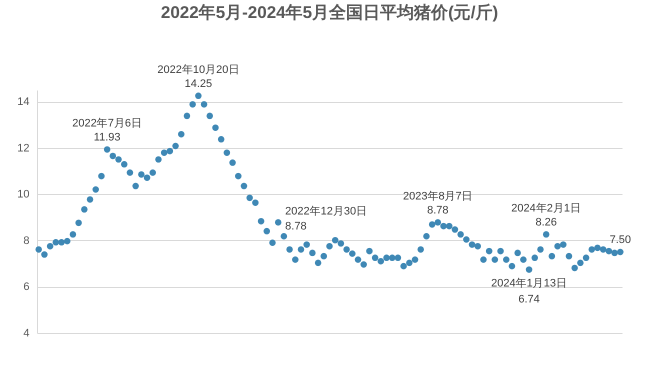 This screenshot has height=382, width=652. Describe the element at coordinates (23, 148) in the screenshot. I see `y-tick-label: 12` at that location.